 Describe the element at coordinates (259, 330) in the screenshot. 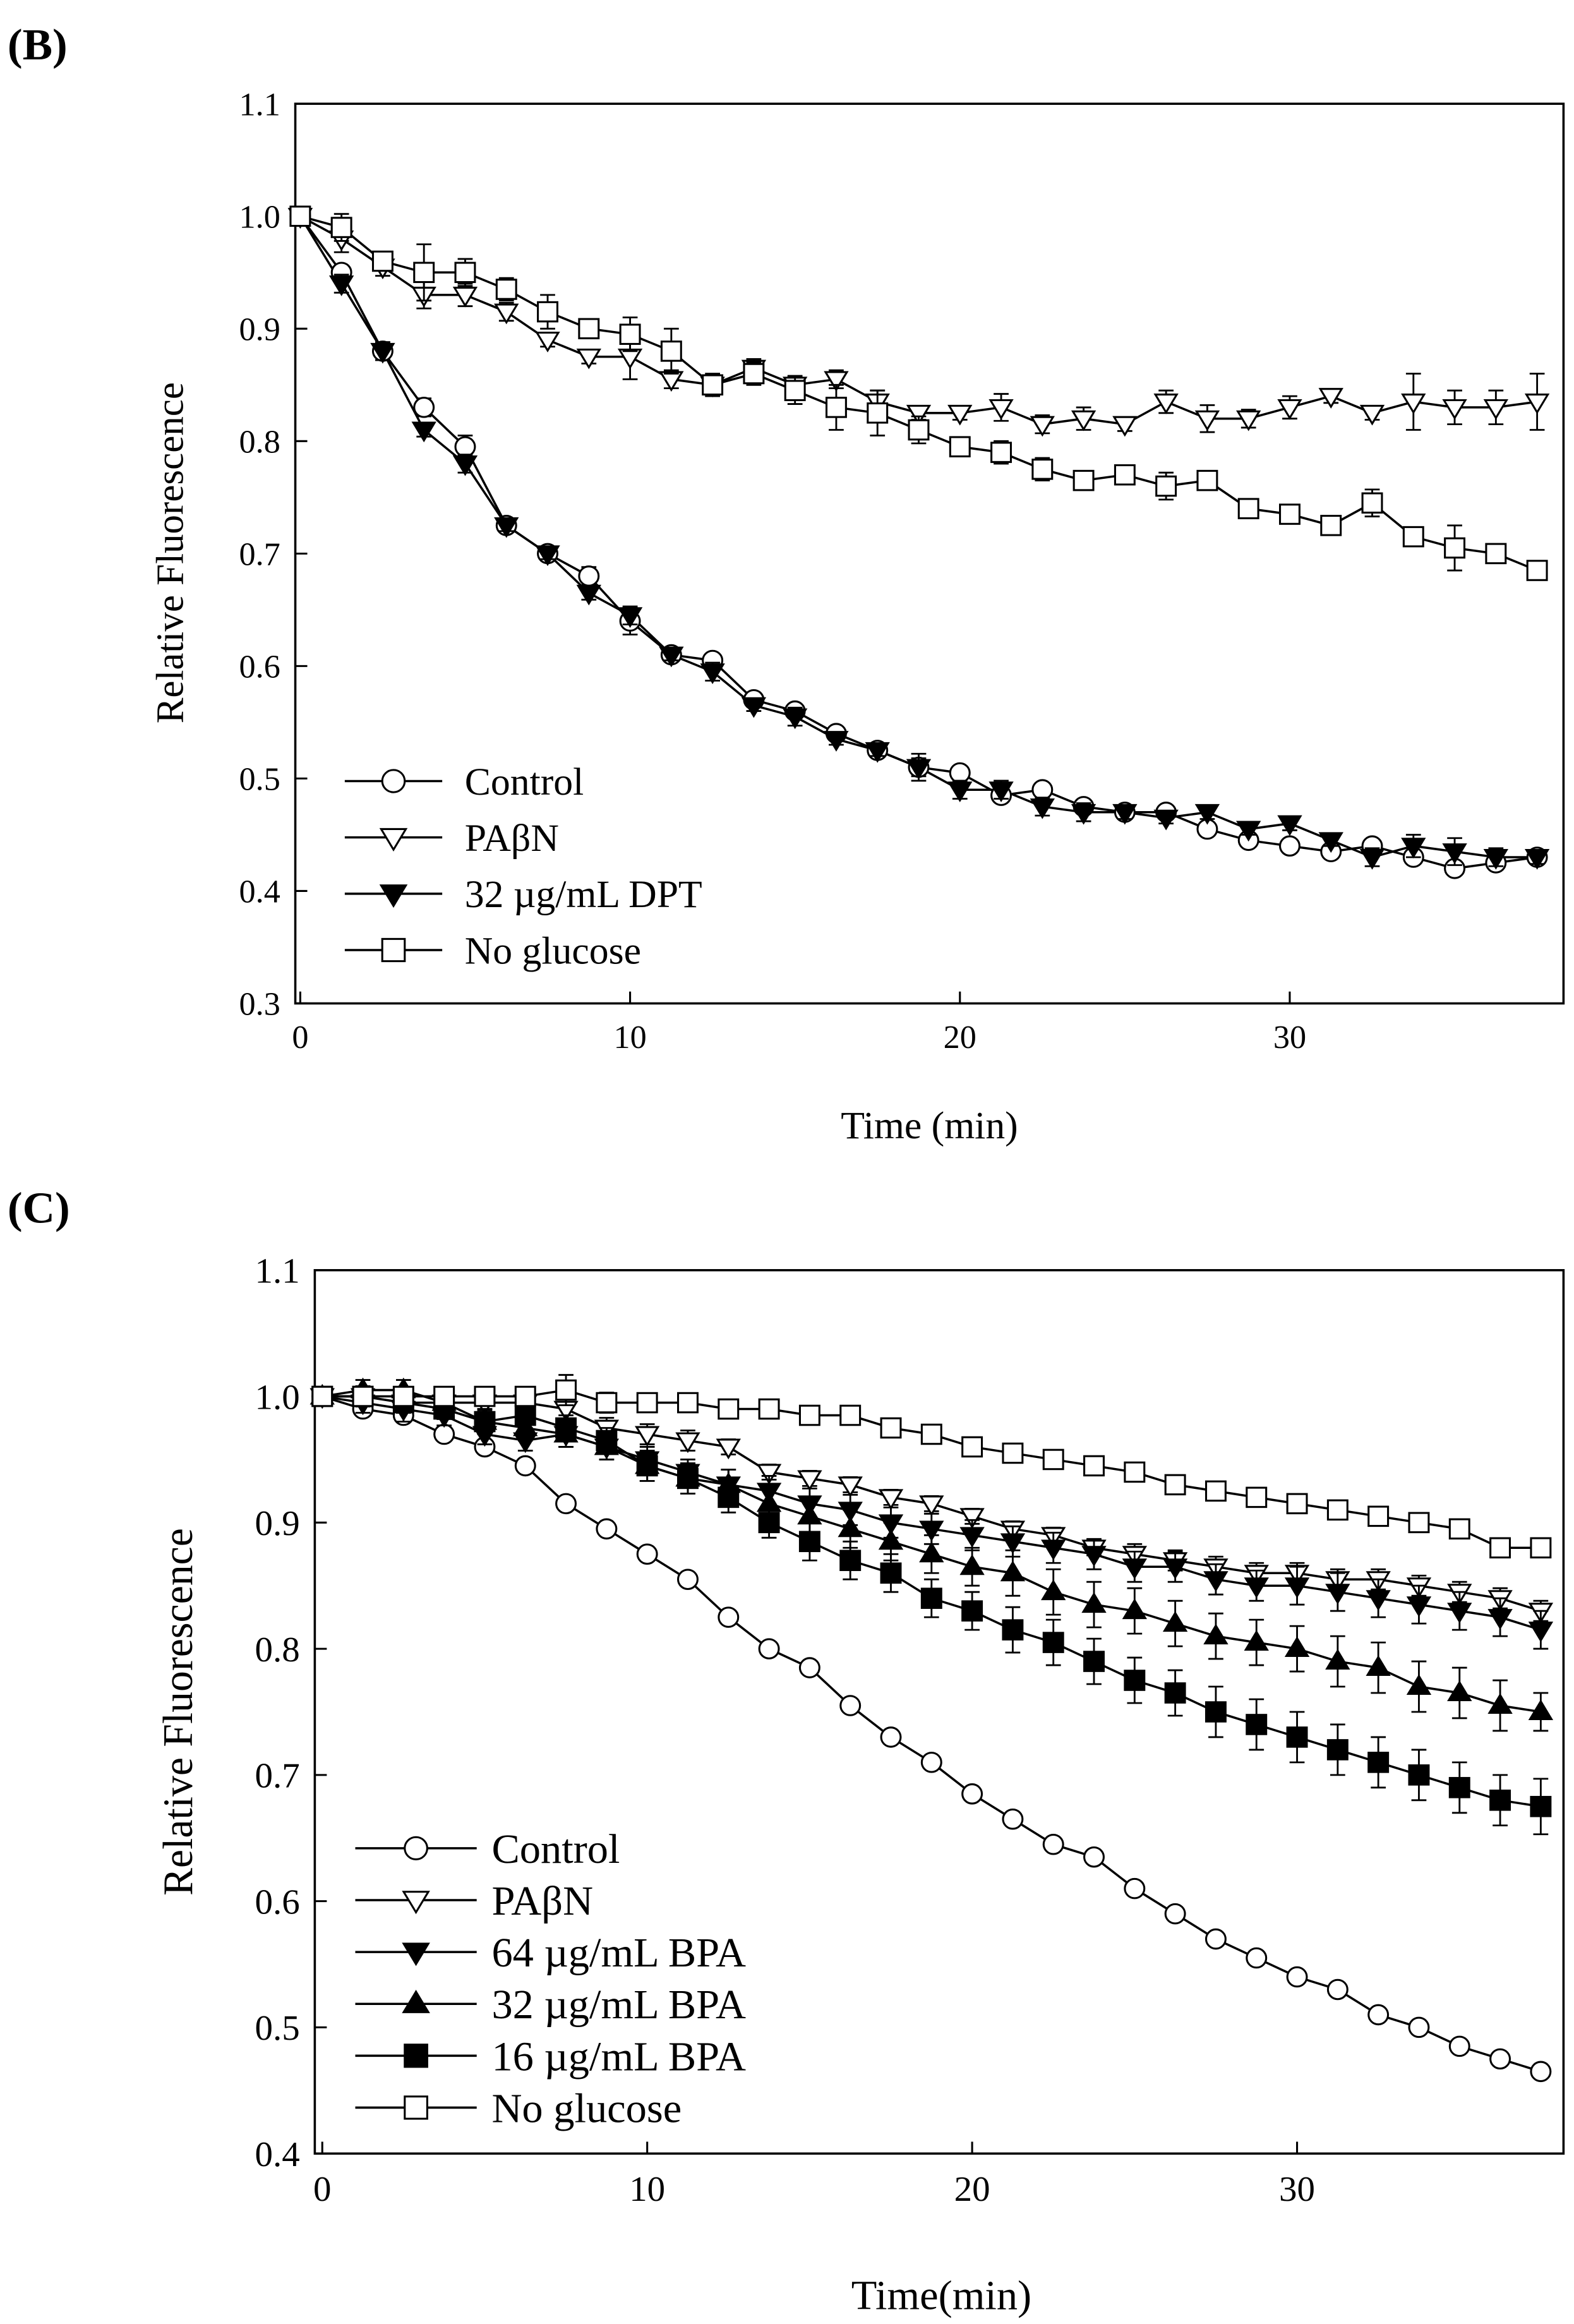

I see `y-tick-label: 0.9` at that location.